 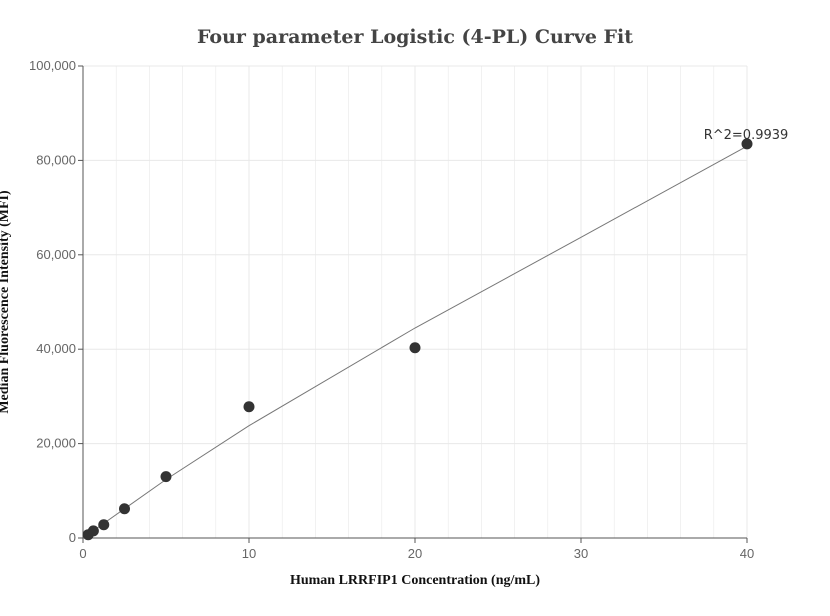 I want to click on y-tick-label: 40,000, so click(x=56, y=348).